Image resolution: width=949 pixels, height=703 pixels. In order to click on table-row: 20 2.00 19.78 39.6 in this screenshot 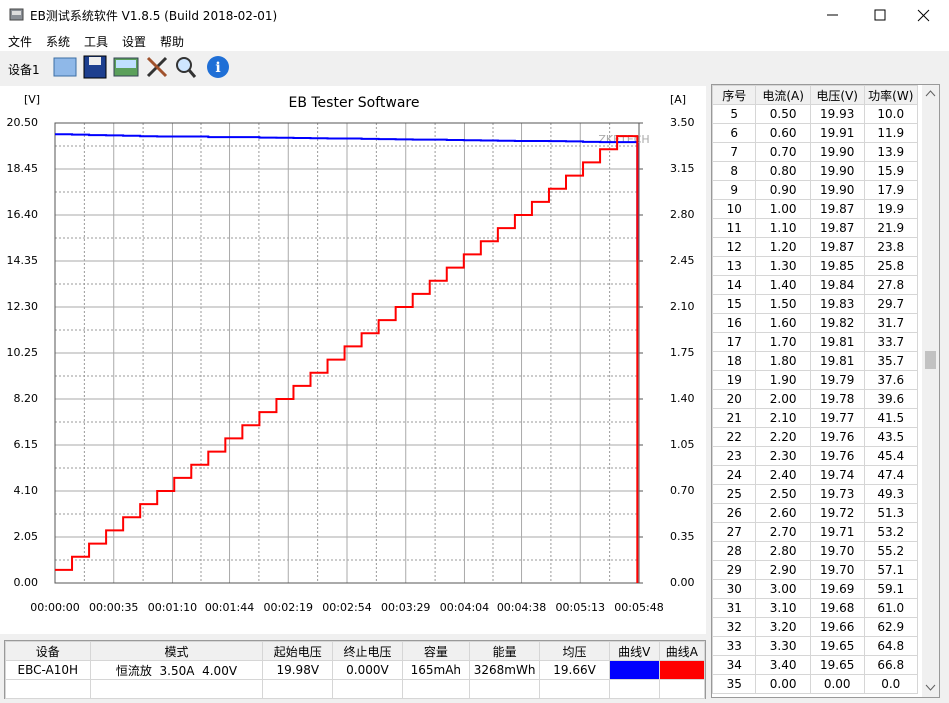, I will do `click(815, 399)`.